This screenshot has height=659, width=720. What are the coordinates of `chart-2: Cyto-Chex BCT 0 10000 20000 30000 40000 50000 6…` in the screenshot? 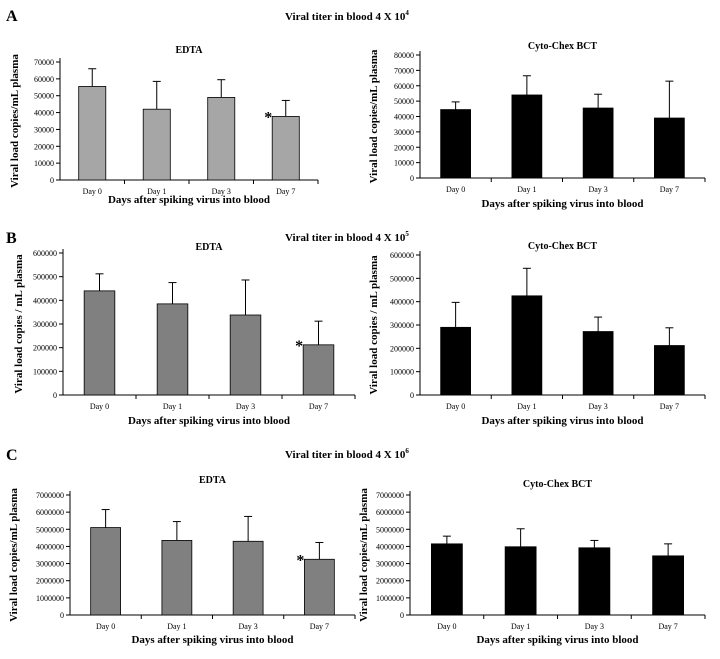 It's located at (537, 125).